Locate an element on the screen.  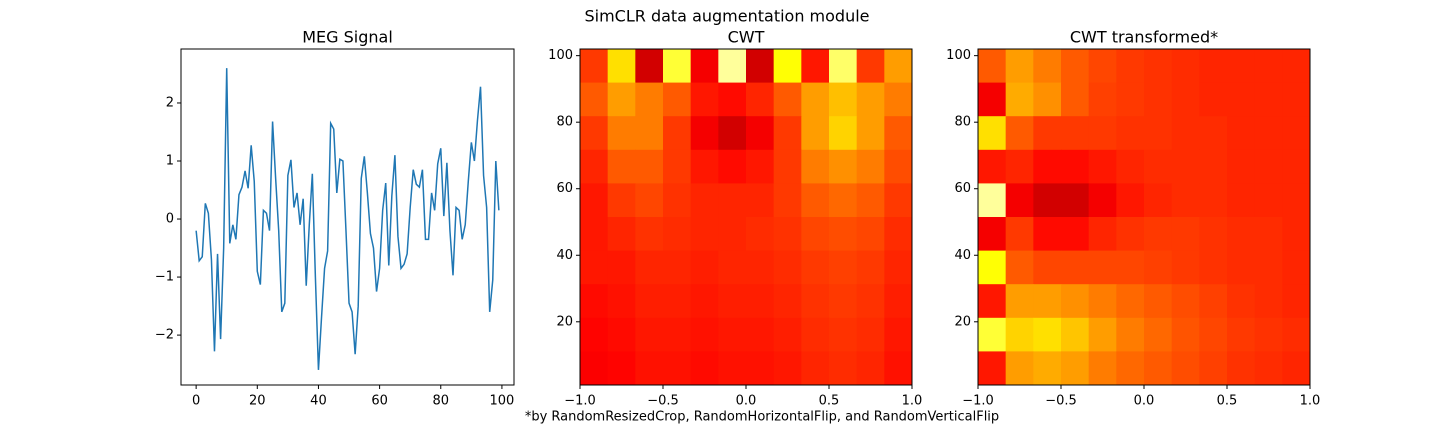
y-tick-label: 40 is located at coordinates (564, 255).